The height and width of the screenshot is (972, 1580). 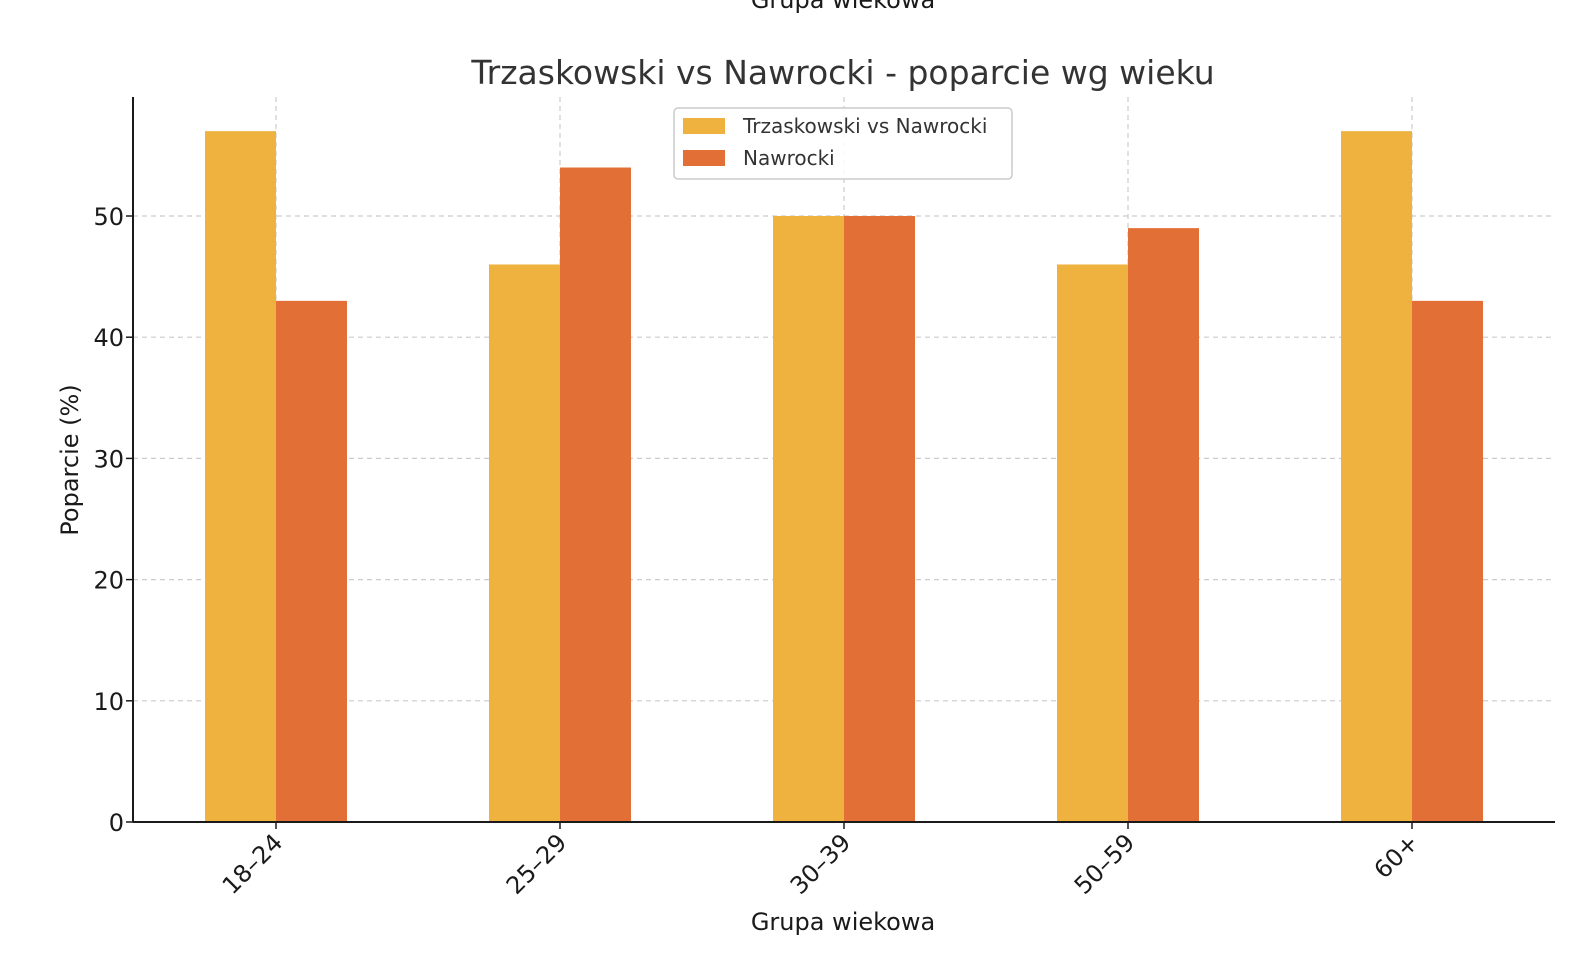 What do you see at coordinates (108, 702) in the screenshot?
I see `y-tick-label: 10` at bounding box center [108, 702].